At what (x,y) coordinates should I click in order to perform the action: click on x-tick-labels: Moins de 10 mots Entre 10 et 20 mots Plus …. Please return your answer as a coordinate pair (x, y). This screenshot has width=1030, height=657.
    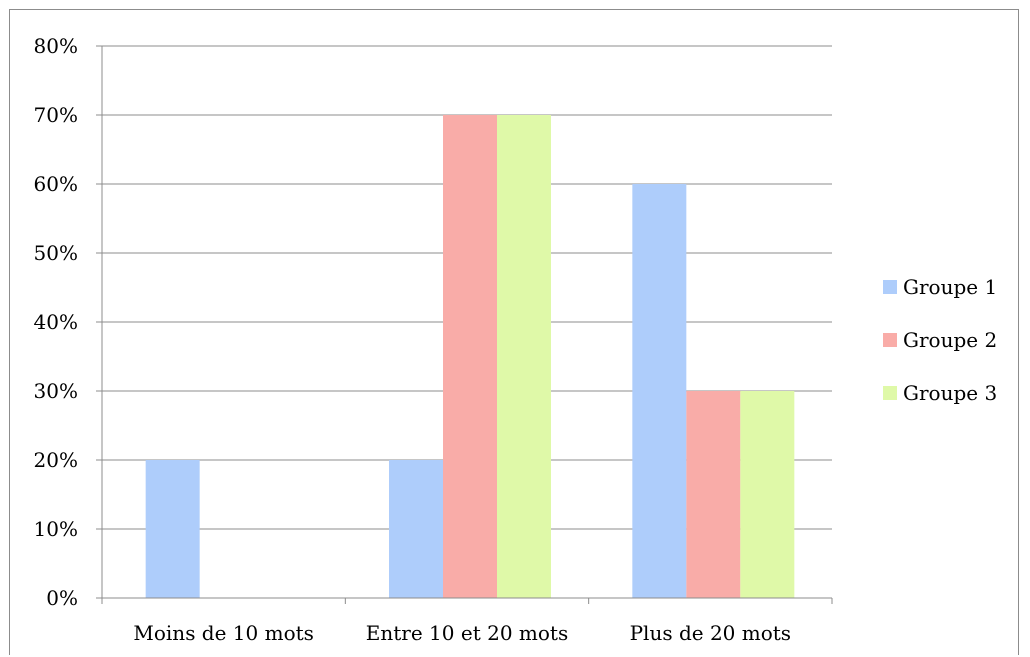
    Looking at the image, I should click on (462, 633).